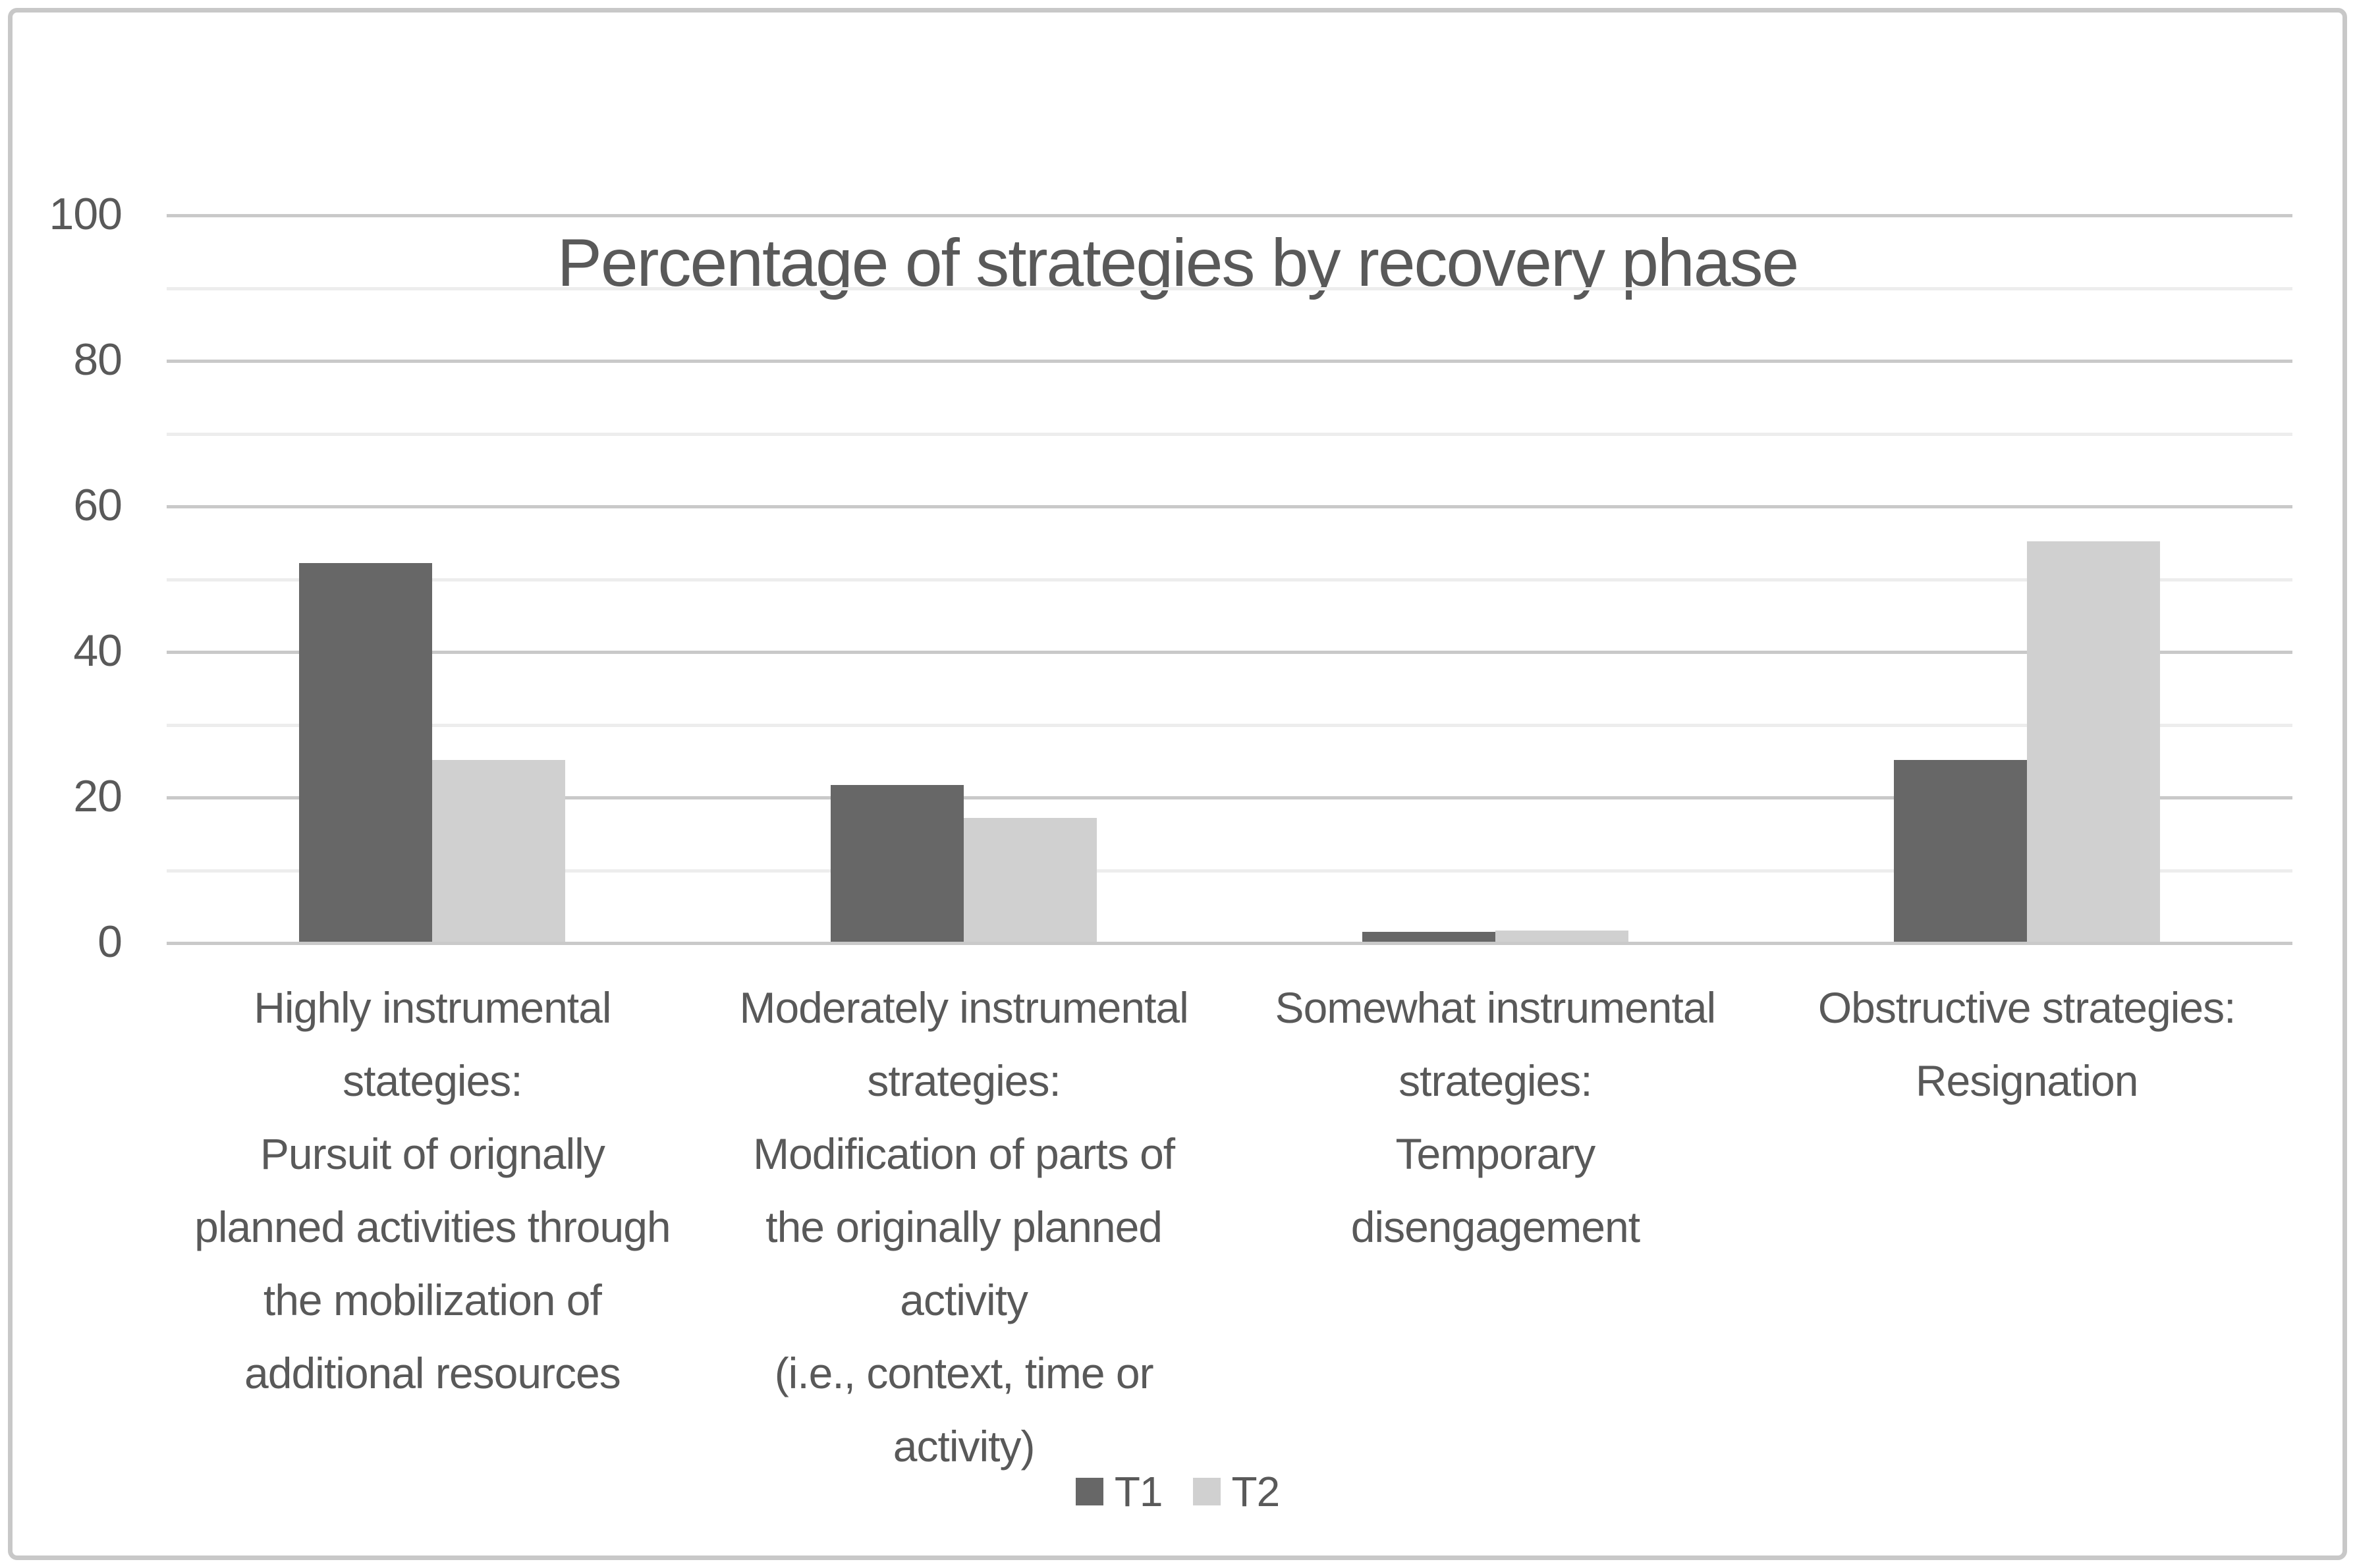  I want to click on legend-label-t2: T2, so click(1256, 1491).